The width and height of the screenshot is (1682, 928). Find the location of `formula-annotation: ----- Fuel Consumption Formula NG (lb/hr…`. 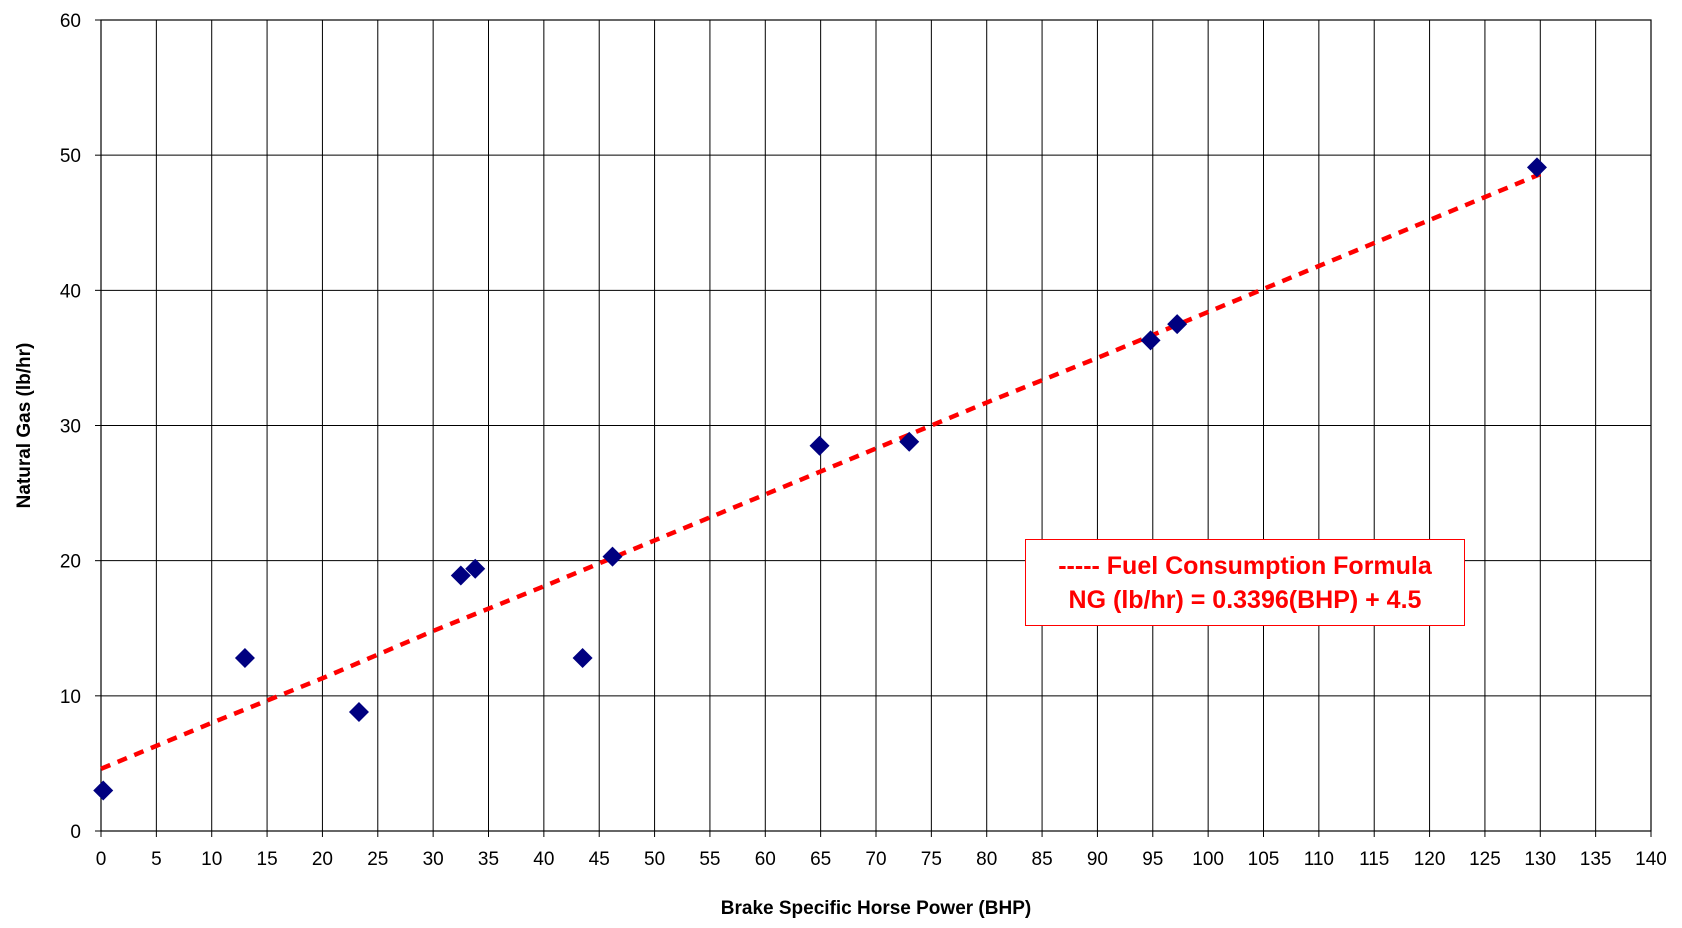

formula-annotation: ----- Fuel Consumption Formula NG (lb/hr… is located at coordinates (1245, 582).